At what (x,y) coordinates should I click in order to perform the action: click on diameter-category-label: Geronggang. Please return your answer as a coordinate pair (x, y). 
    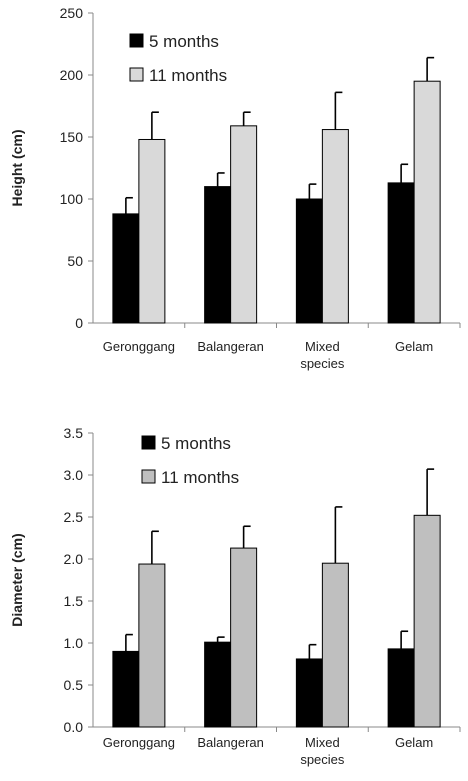
    Looking at the image, I should click on (139, 742).